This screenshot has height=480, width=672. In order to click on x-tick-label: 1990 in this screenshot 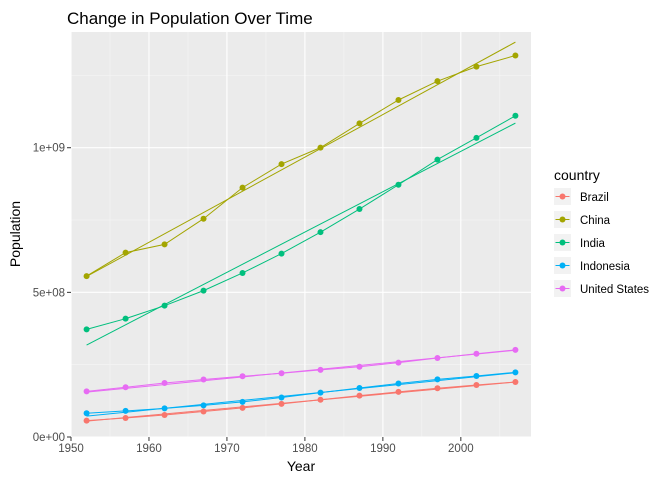, I will do `click(383, 449)`.